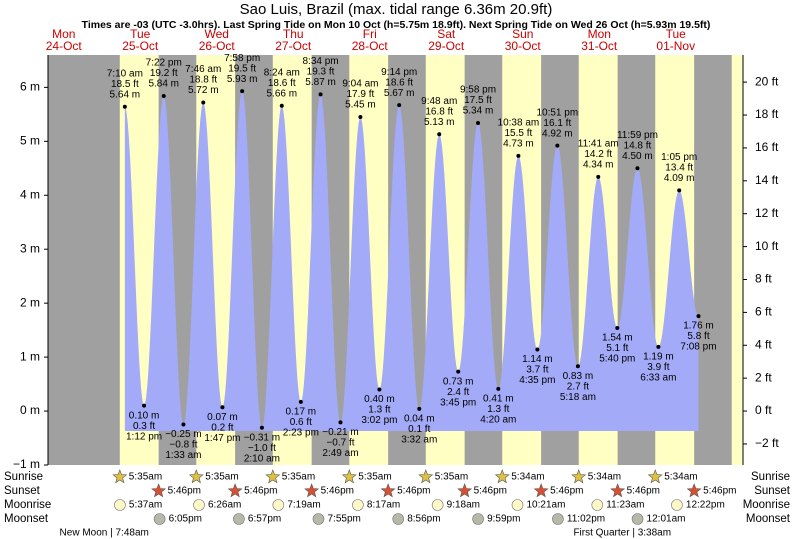 Image resolution: width=793 pixels, height=539 pixels. What do you see at coordinates (675, 46) in the screenshot?
I see `date: 01-Nov` at bounding box center [675, 46].